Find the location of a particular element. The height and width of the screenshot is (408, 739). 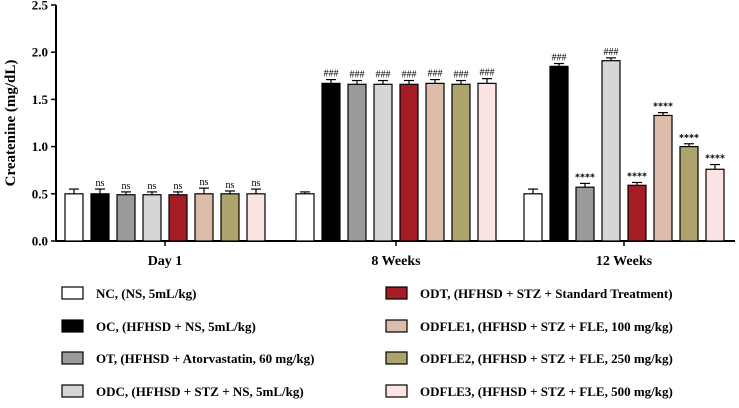

y-tick-label: 2.0 is located at coordinates (40, 52).